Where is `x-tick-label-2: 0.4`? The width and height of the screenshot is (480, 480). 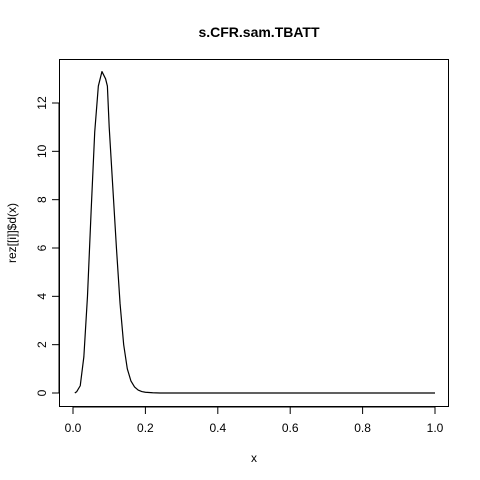 x-tick-label-2: 0.4 is located at coordinates (217, 428).